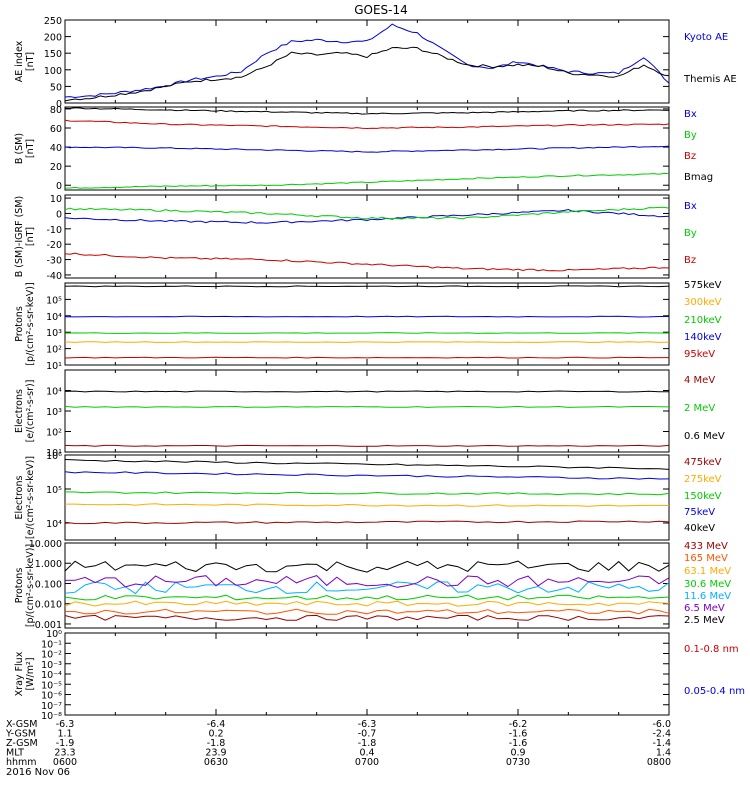 The height and width of the screenshot is (800, 750). What do you see at coordinates (53, 38) in the screenshot?
I see `y-tick-label: 200` at bounding box center [53, 38].